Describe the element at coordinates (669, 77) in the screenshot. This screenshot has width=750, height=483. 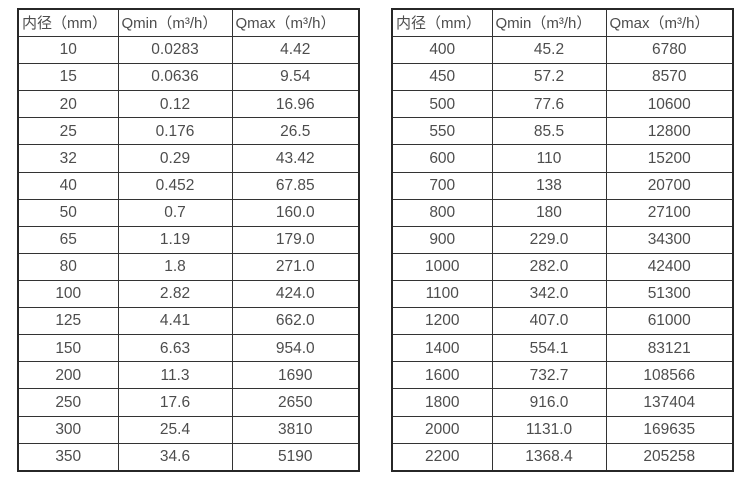
I see `table-cell: 8570` at that location.